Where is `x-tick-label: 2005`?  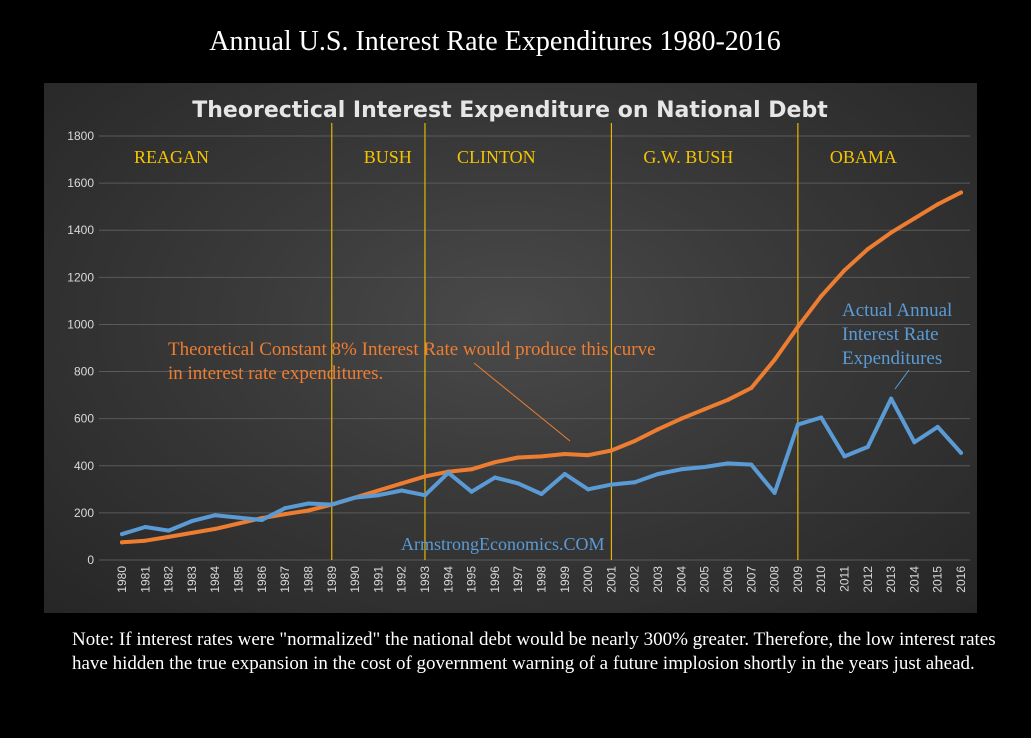 x-tick-label: 2005 is located at coordinates (705, 579).